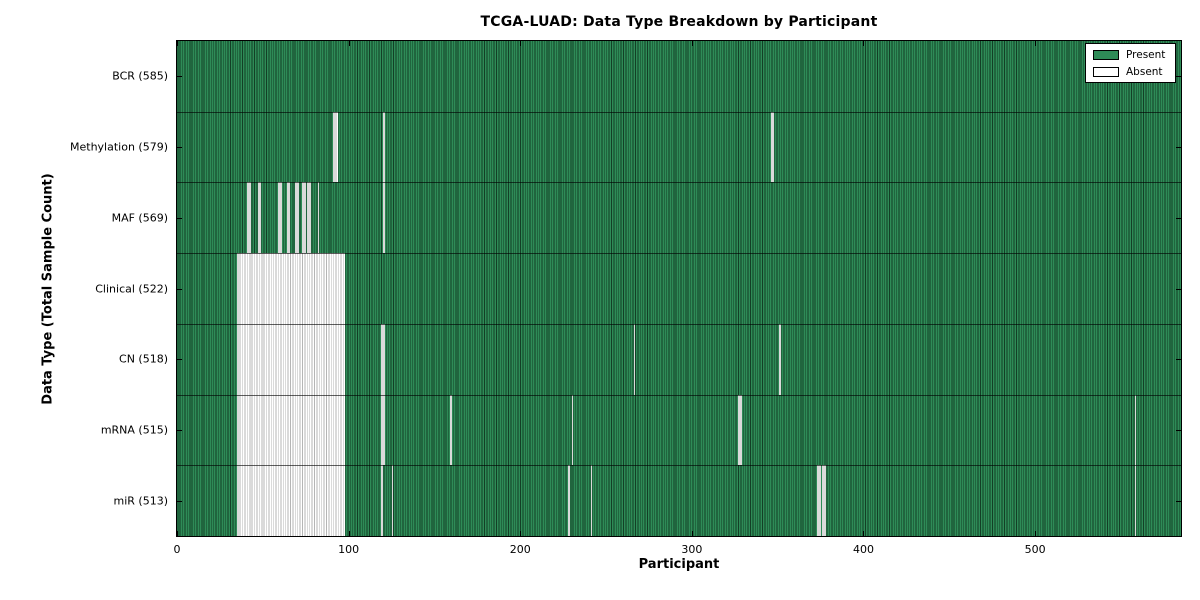 This screenshot has height=600, width=1200. I want to click on legend-label-present: Present, so click(1146, 55).